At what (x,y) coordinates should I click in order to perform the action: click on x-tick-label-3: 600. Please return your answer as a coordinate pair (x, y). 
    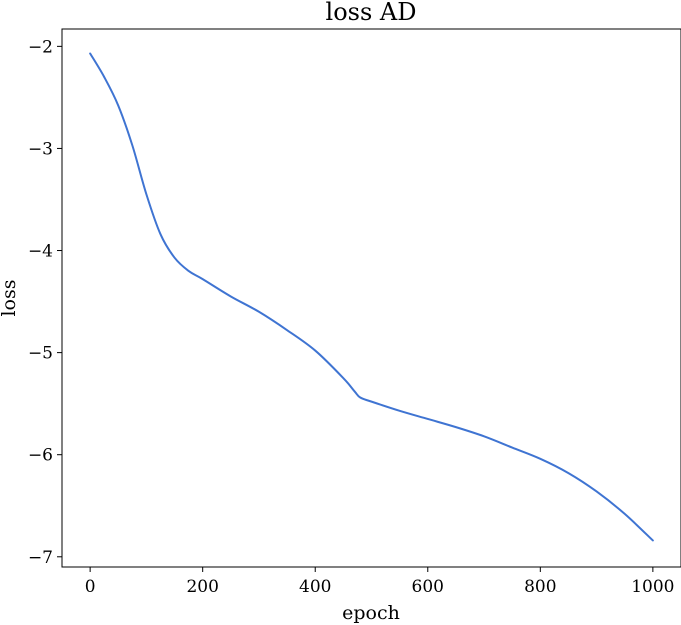
    Looking at the image, I should click on (428, 587).